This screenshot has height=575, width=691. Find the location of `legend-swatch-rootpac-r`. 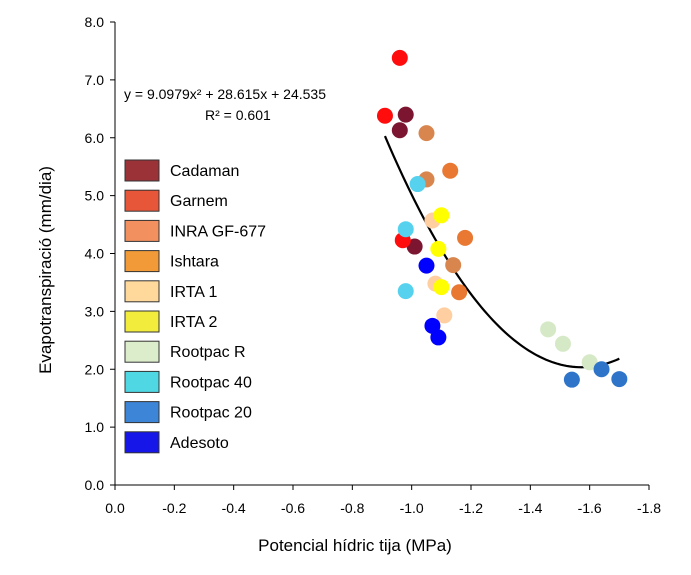

legend-swatch-rootpac-r is located at coordinates (142, 351).